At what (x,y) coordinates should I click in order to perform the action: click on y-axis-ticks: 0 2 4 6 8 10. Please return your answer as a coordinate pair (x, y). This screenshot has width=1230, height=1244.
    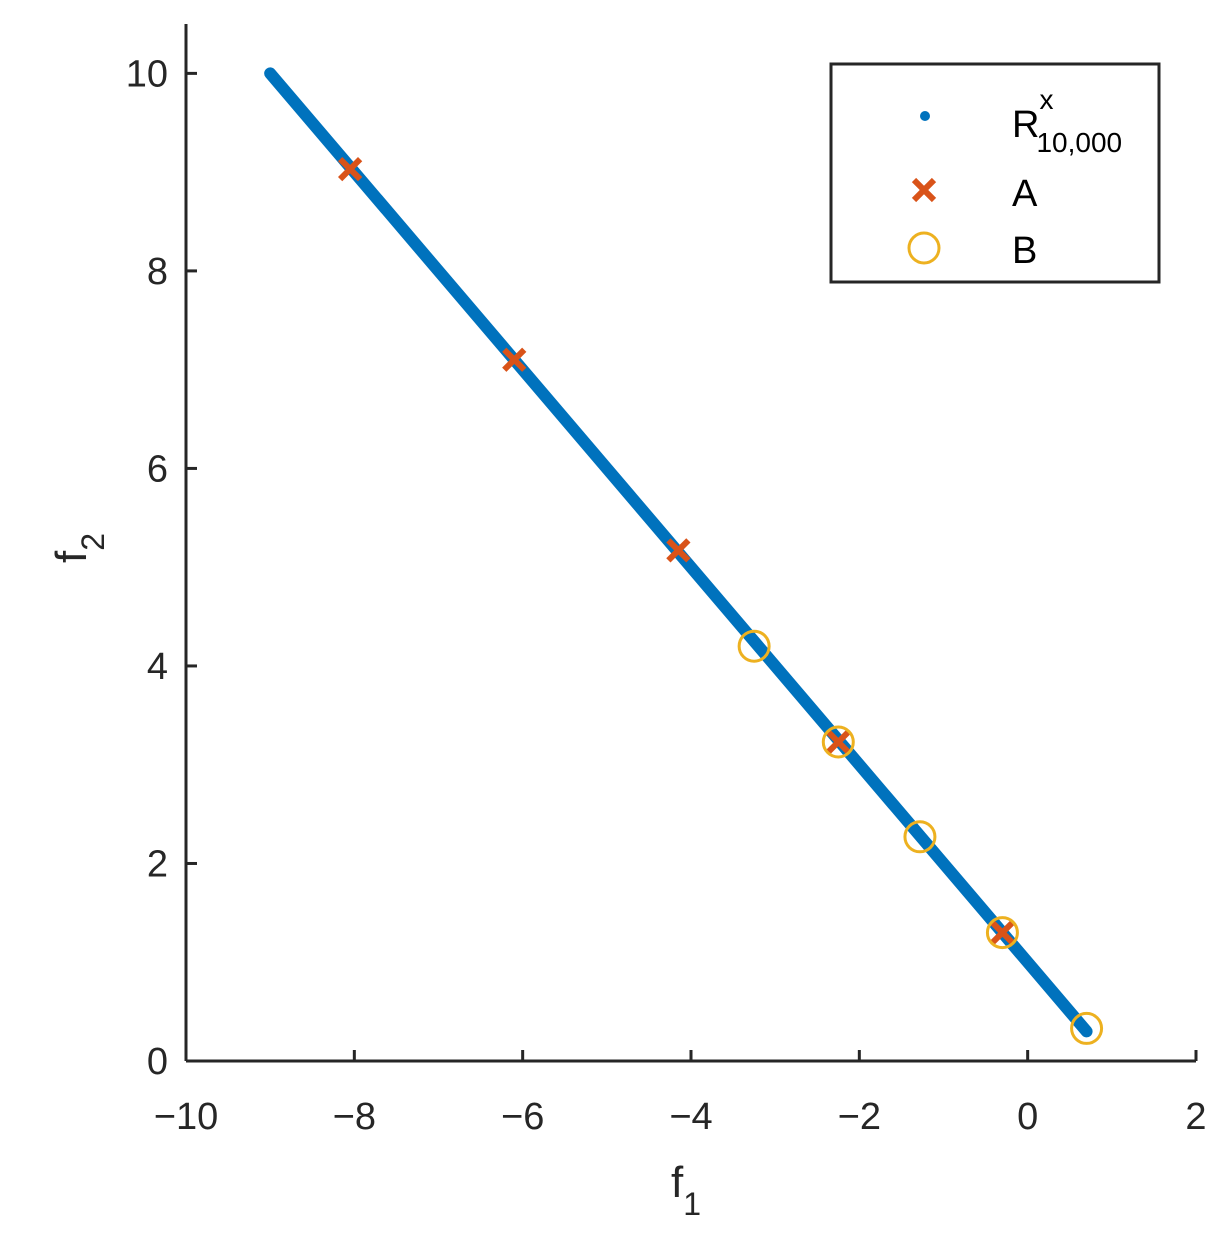
    Looking at the image, I should click on (161, 568).